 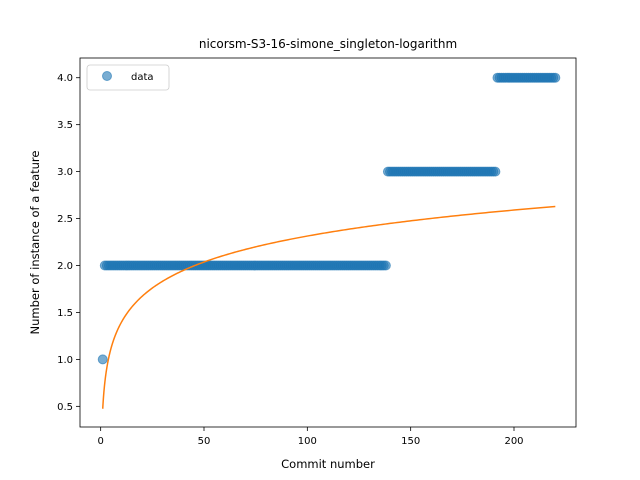 I want to click on legend-box, so click(x=128, y=77).